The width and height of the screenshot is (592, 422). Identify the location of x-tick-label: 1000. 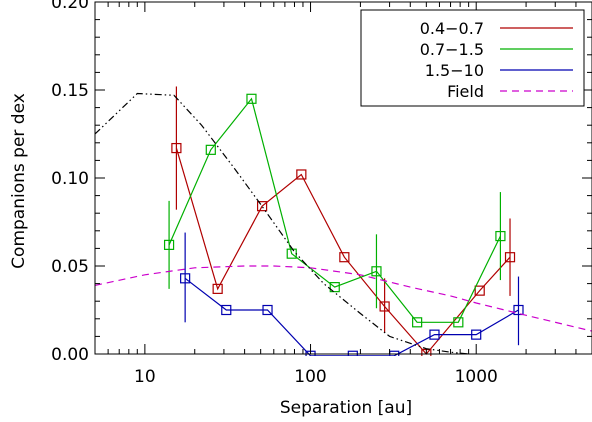
(476, 377).